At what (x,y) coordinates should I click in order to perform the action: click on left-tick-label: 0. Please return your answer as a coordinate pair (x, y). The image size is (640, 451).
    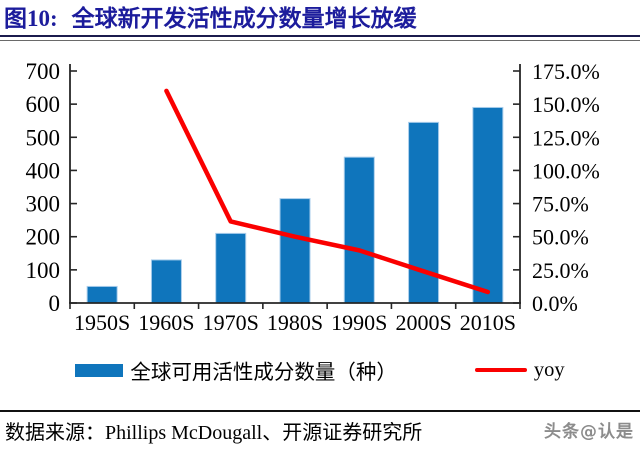
    Looking at the image, I should click on (55, 303).